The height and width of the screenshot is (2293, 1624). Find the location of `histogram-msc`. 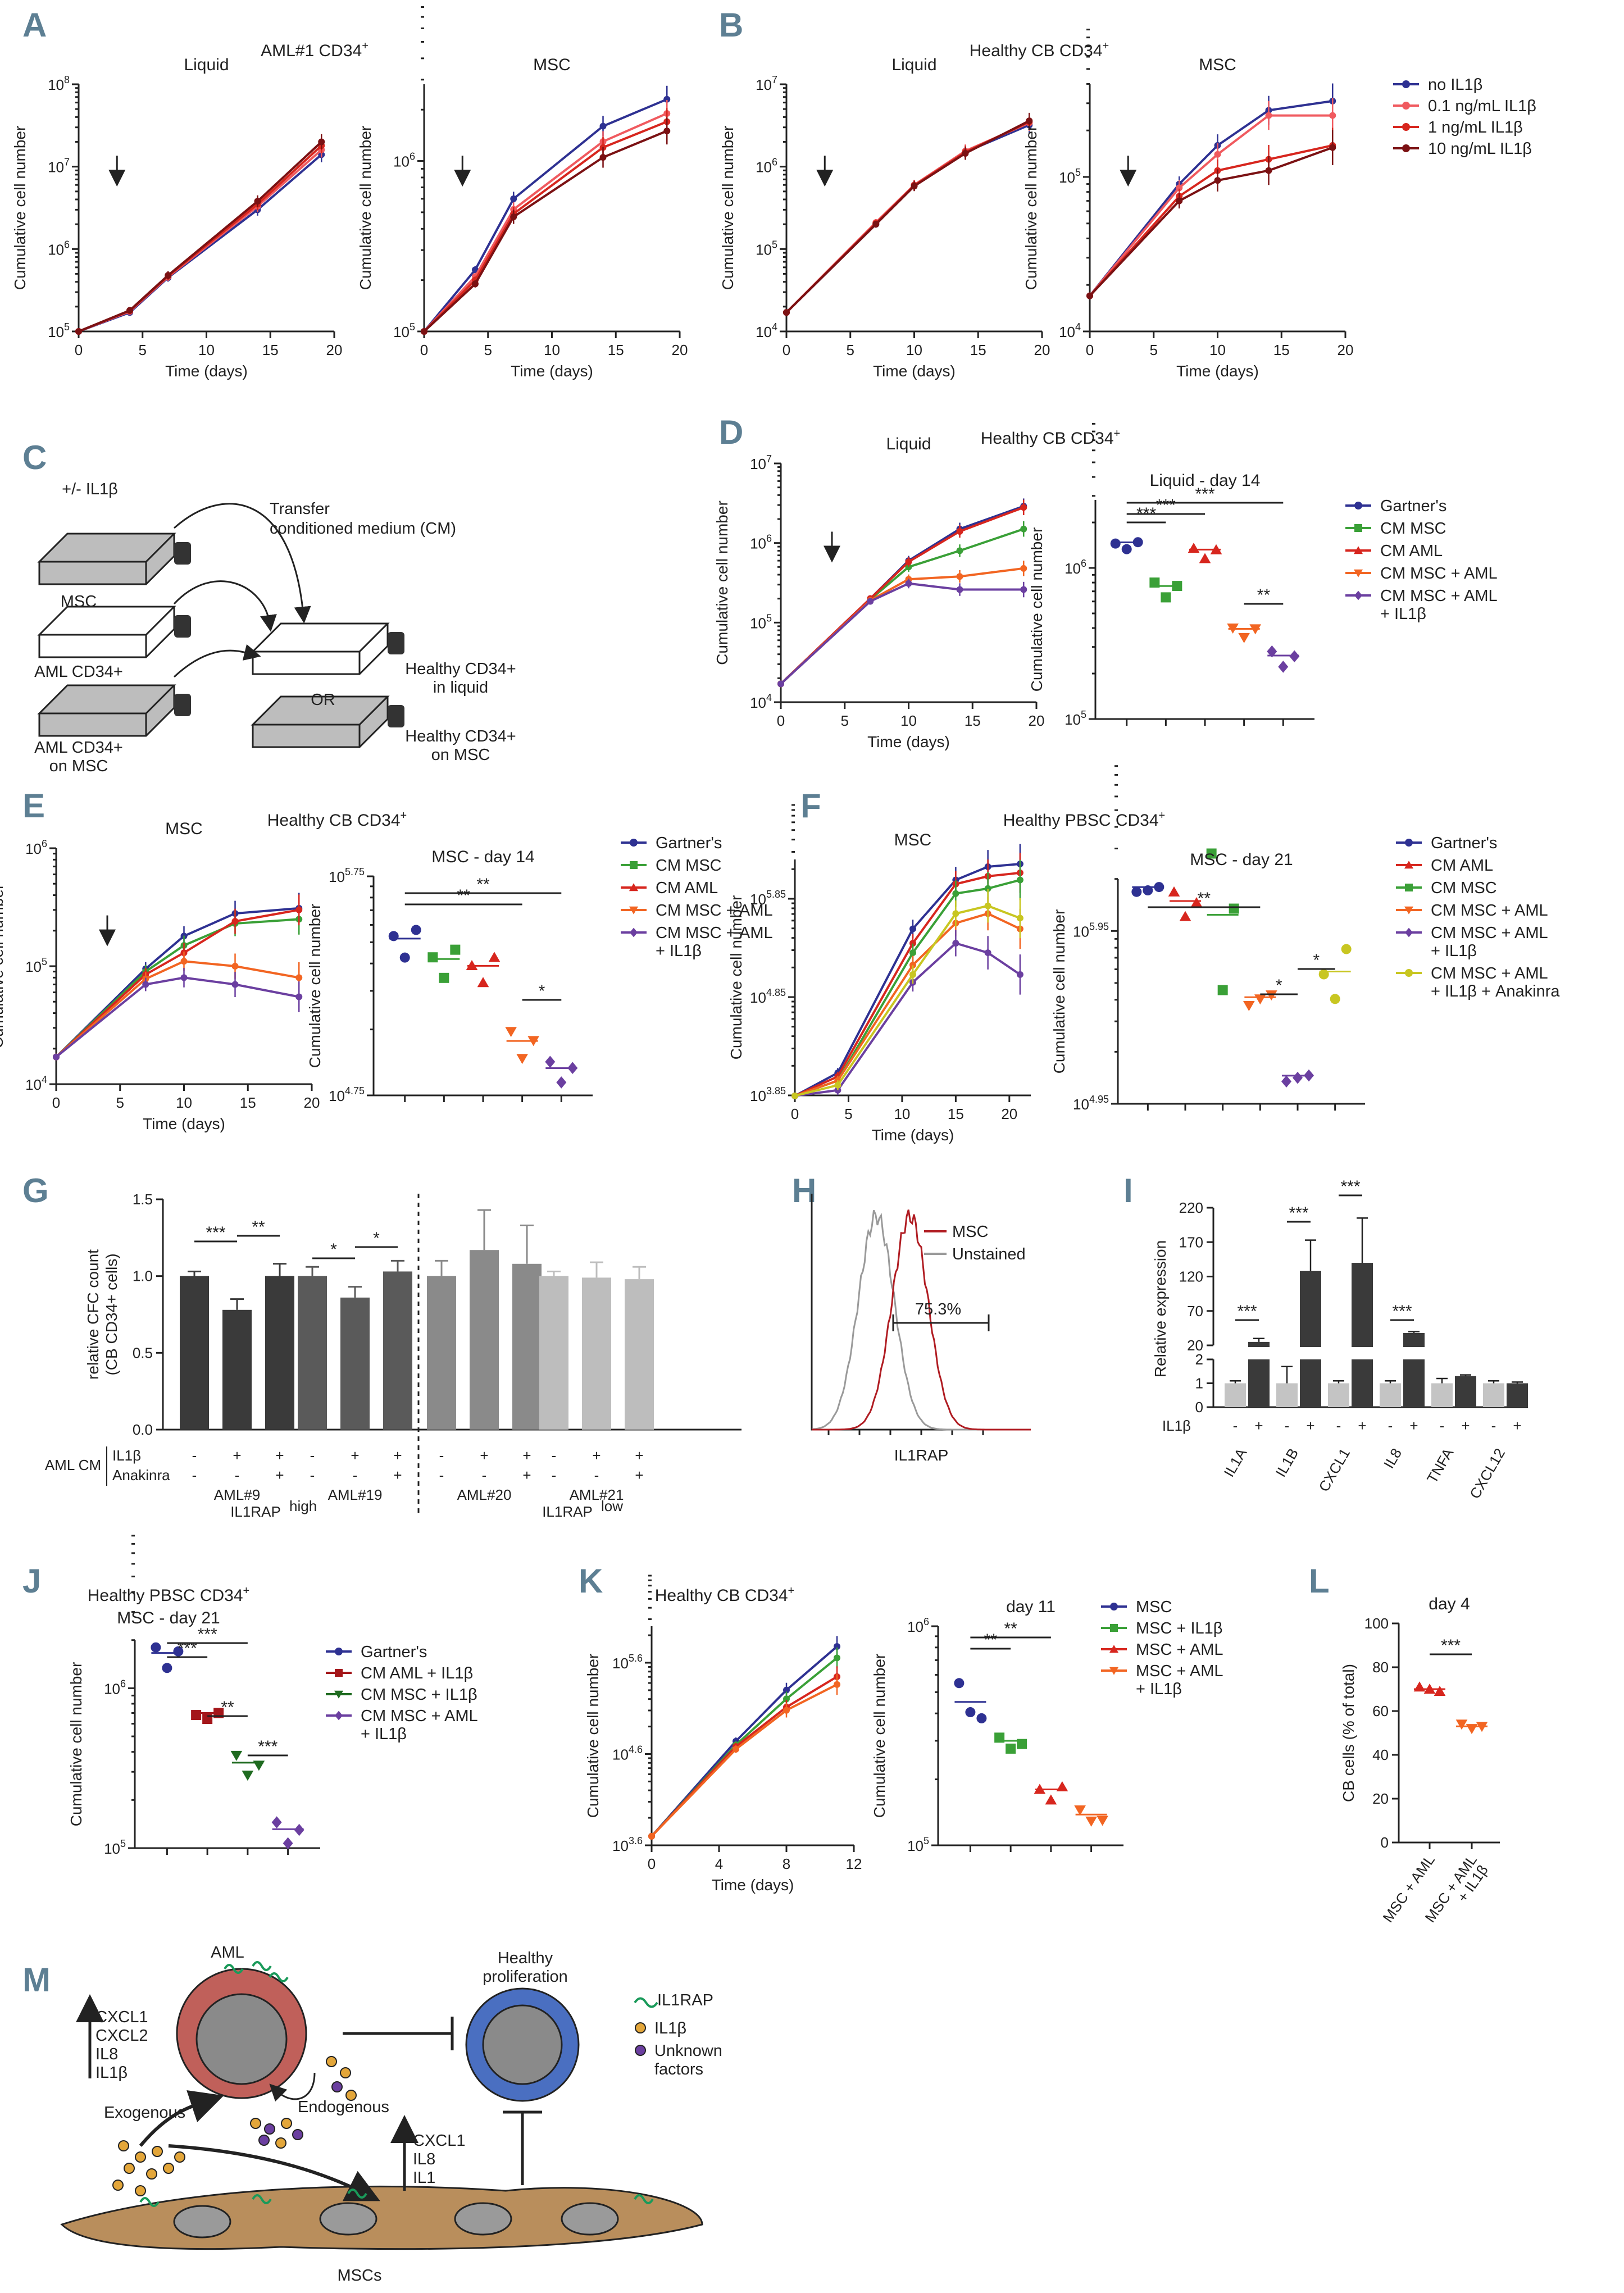

histogram-msc is located at coordinates (921, 1320).